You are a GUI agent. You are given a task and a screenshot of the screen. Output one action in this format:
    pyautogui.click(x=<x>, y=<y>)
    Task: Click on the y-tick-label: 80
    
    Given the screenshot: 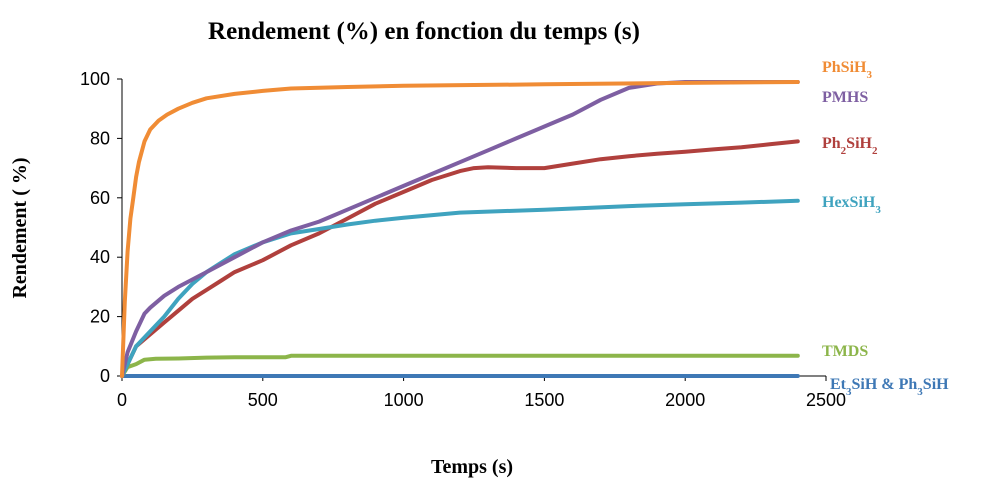 What is the action you would take?
    pyautogui.click(x=100, y=138)
    